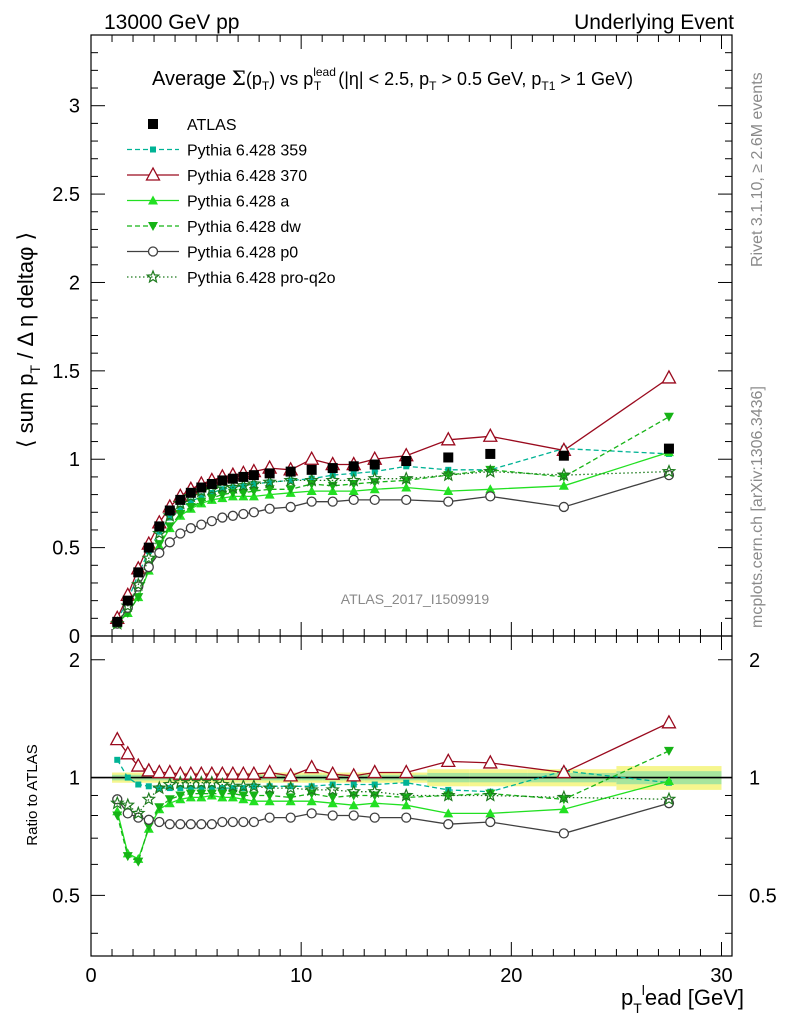  Describe the element at coordinates (393, 549) in the screenshot. I see `series-pythia-6-428-p0` at that location.